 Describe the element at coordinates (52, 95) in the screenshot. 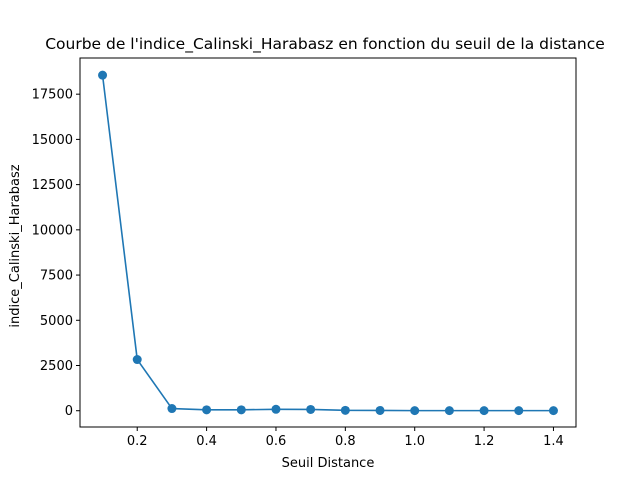

I see `y-tick-label: 17500` at that location.